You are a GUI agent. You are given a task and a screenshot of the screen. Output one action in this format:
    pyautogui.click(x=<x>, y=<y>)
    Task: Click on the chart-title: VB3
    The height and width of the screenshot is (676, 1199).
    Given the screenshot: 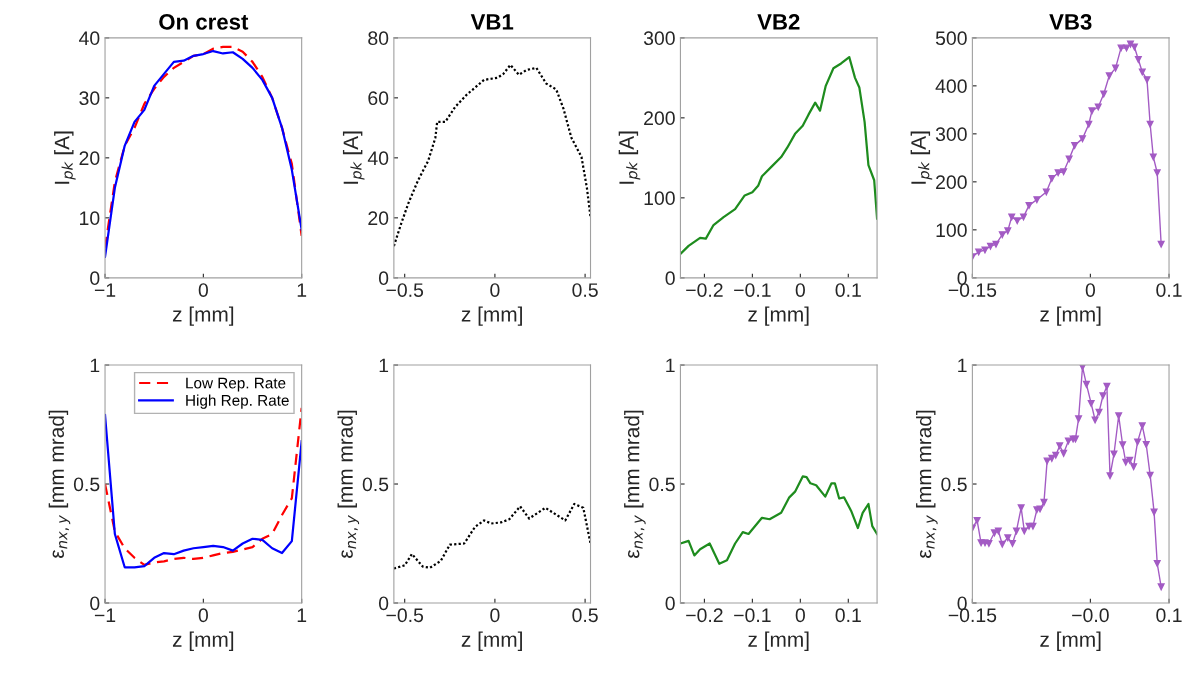 What is the action you would take?
    pyautogui.click(x=1070, y=22)
    